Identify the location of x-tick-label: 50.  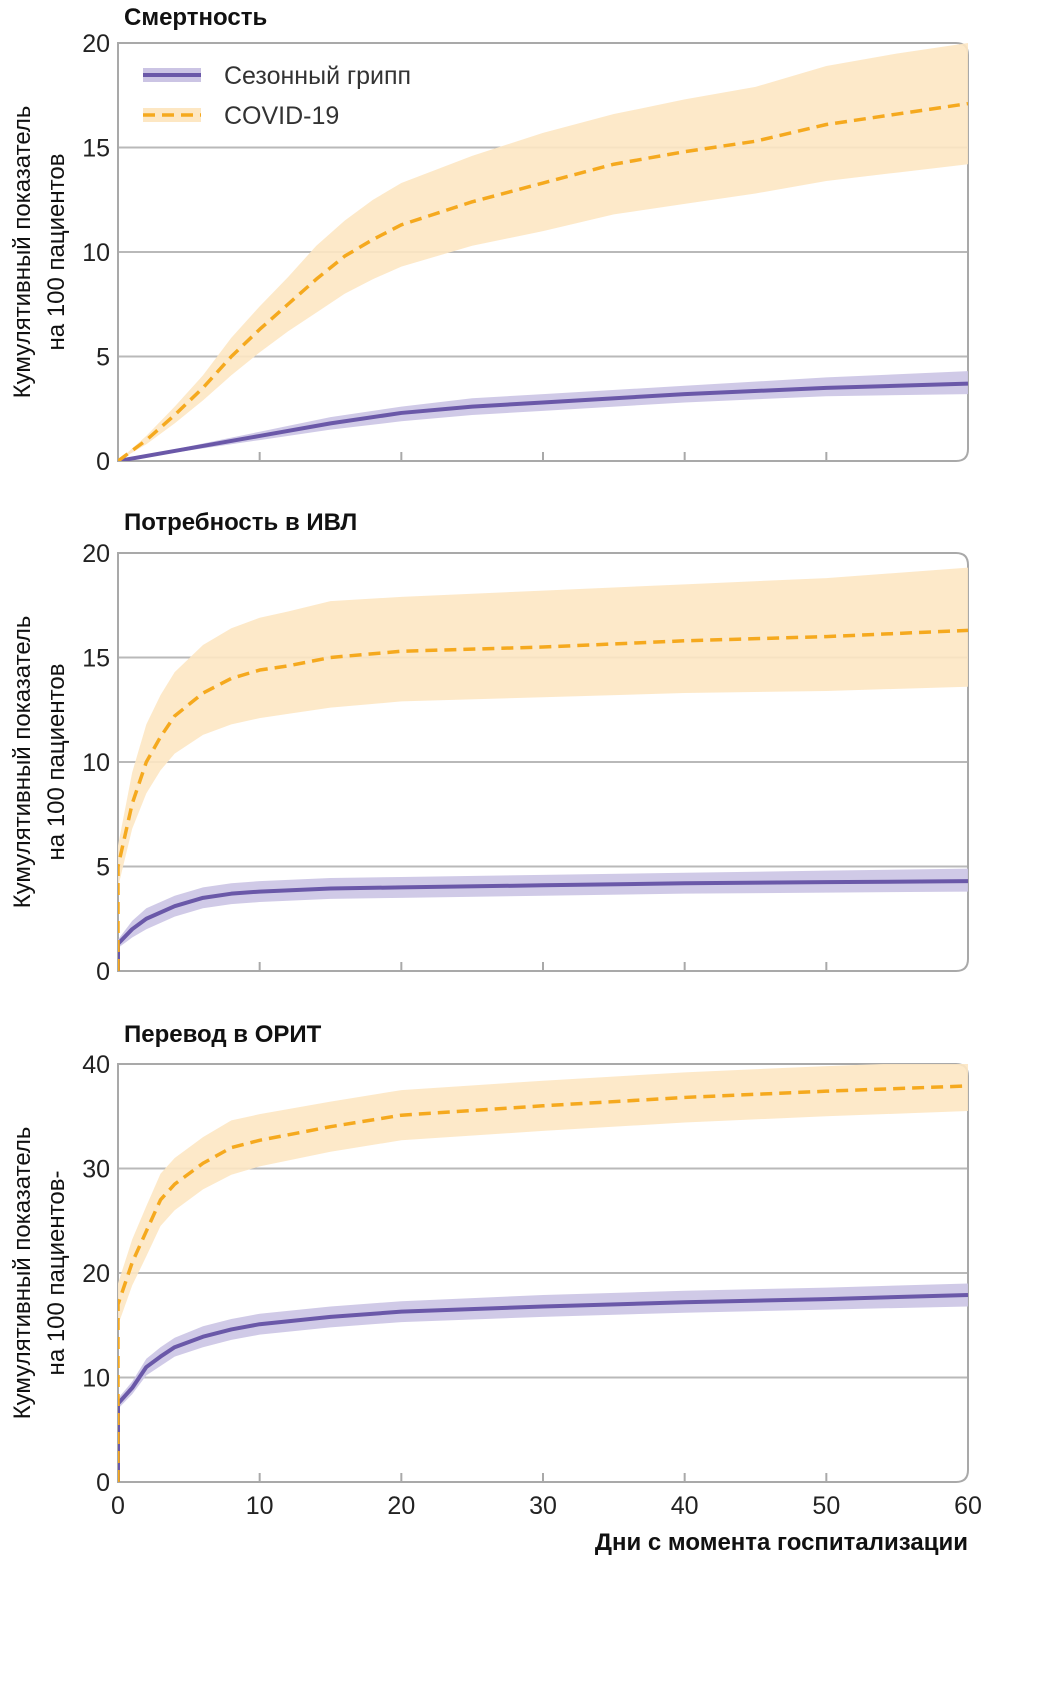
(826, 1506).